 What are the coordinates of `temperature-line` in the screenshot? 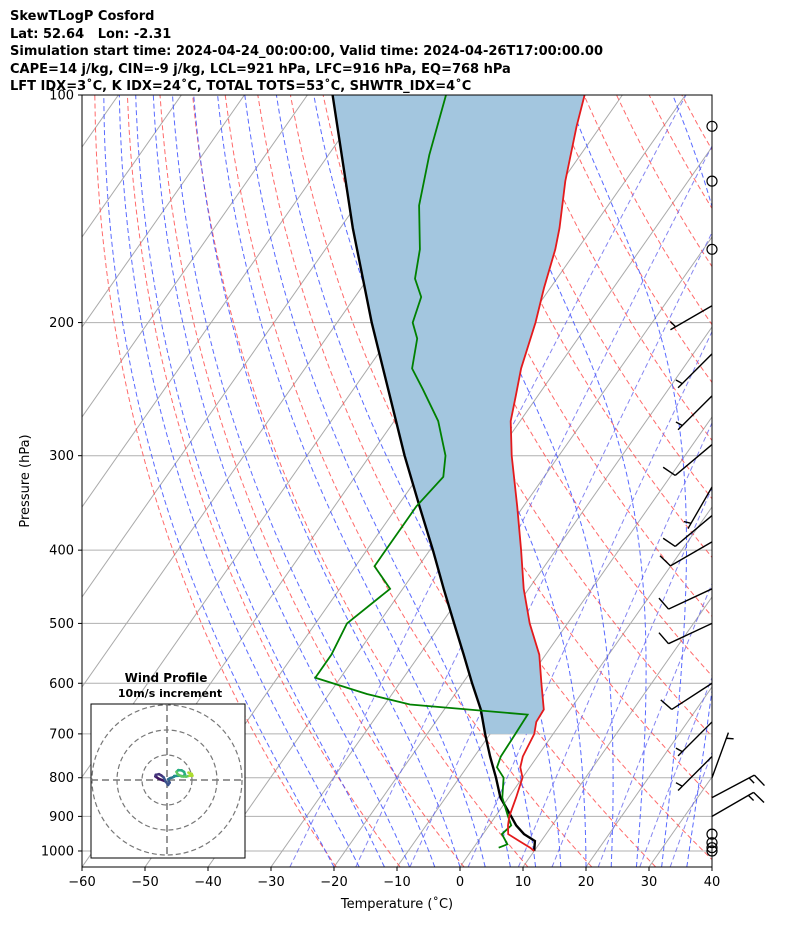 It's located at (546, 473).